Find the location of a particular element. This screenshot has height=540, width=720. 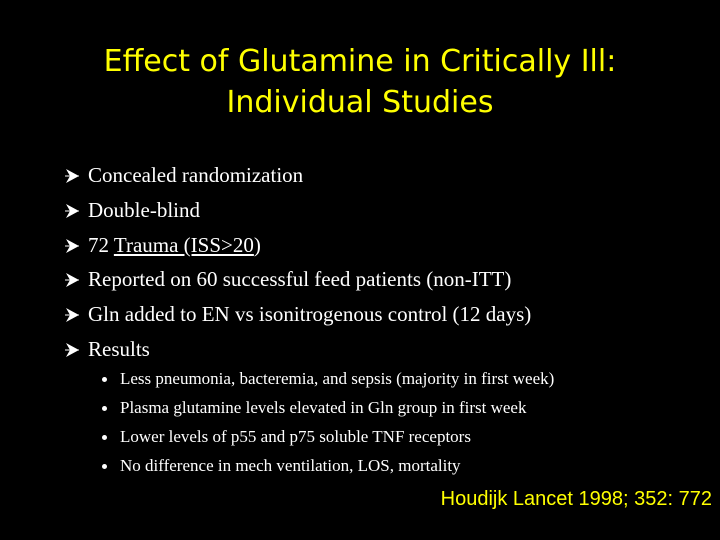

text-run: Results is located at coordinates (119, 349).